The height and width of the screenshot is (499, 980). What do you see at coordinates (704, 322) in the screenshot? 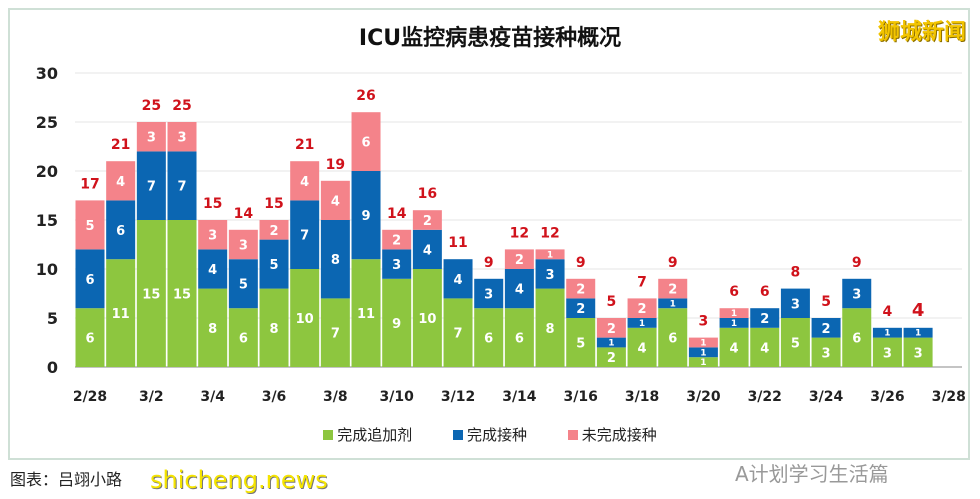
I see `total-label: 3` at bounding box center [704, 322].